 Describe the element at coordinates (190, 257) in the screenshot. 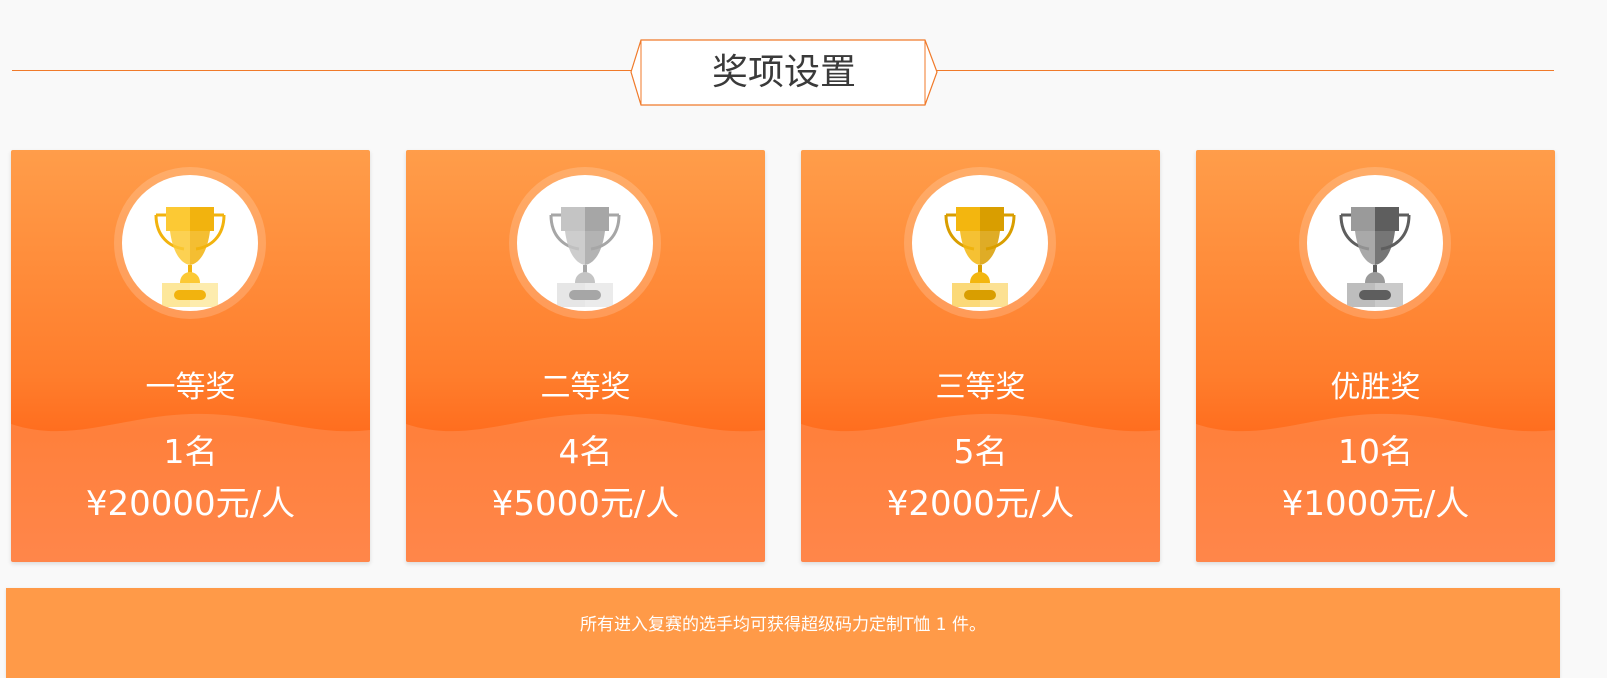

I see `gold-trophy-icon` at that location.